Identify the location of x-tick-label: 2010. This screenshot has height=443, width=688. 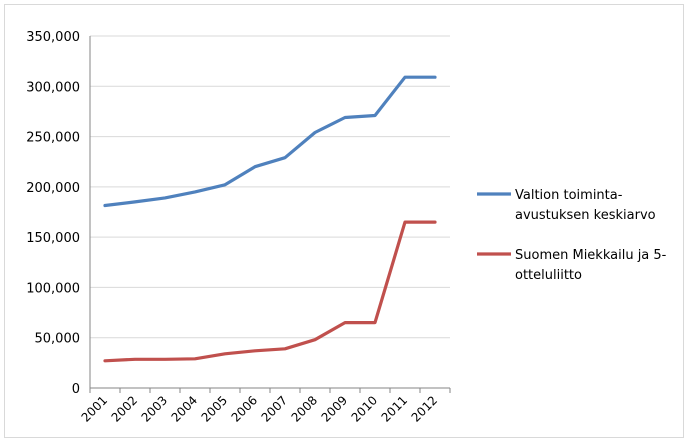
(364, 408).